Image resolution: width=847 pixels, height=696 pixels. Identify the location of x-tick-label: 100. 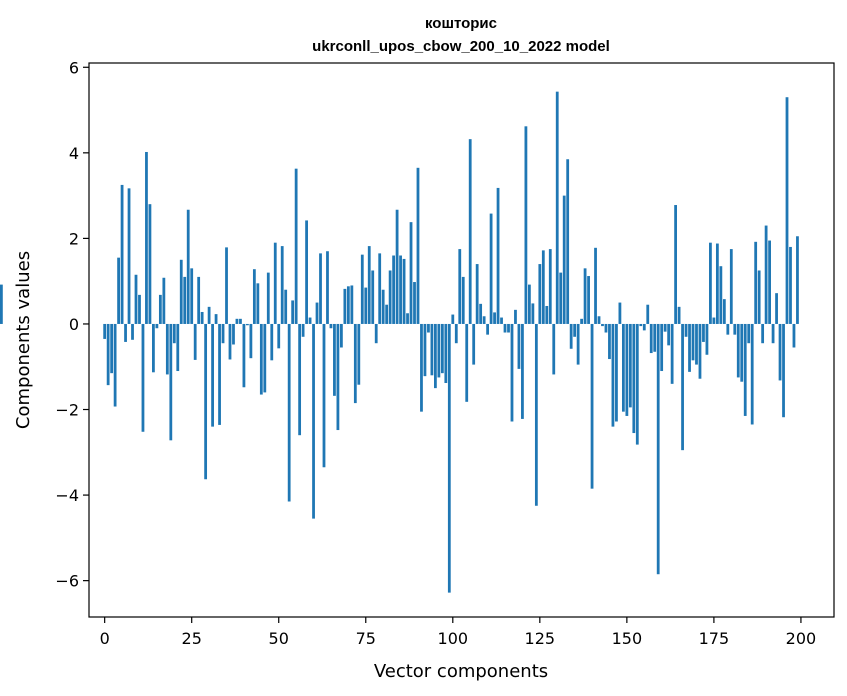
(453, 638).